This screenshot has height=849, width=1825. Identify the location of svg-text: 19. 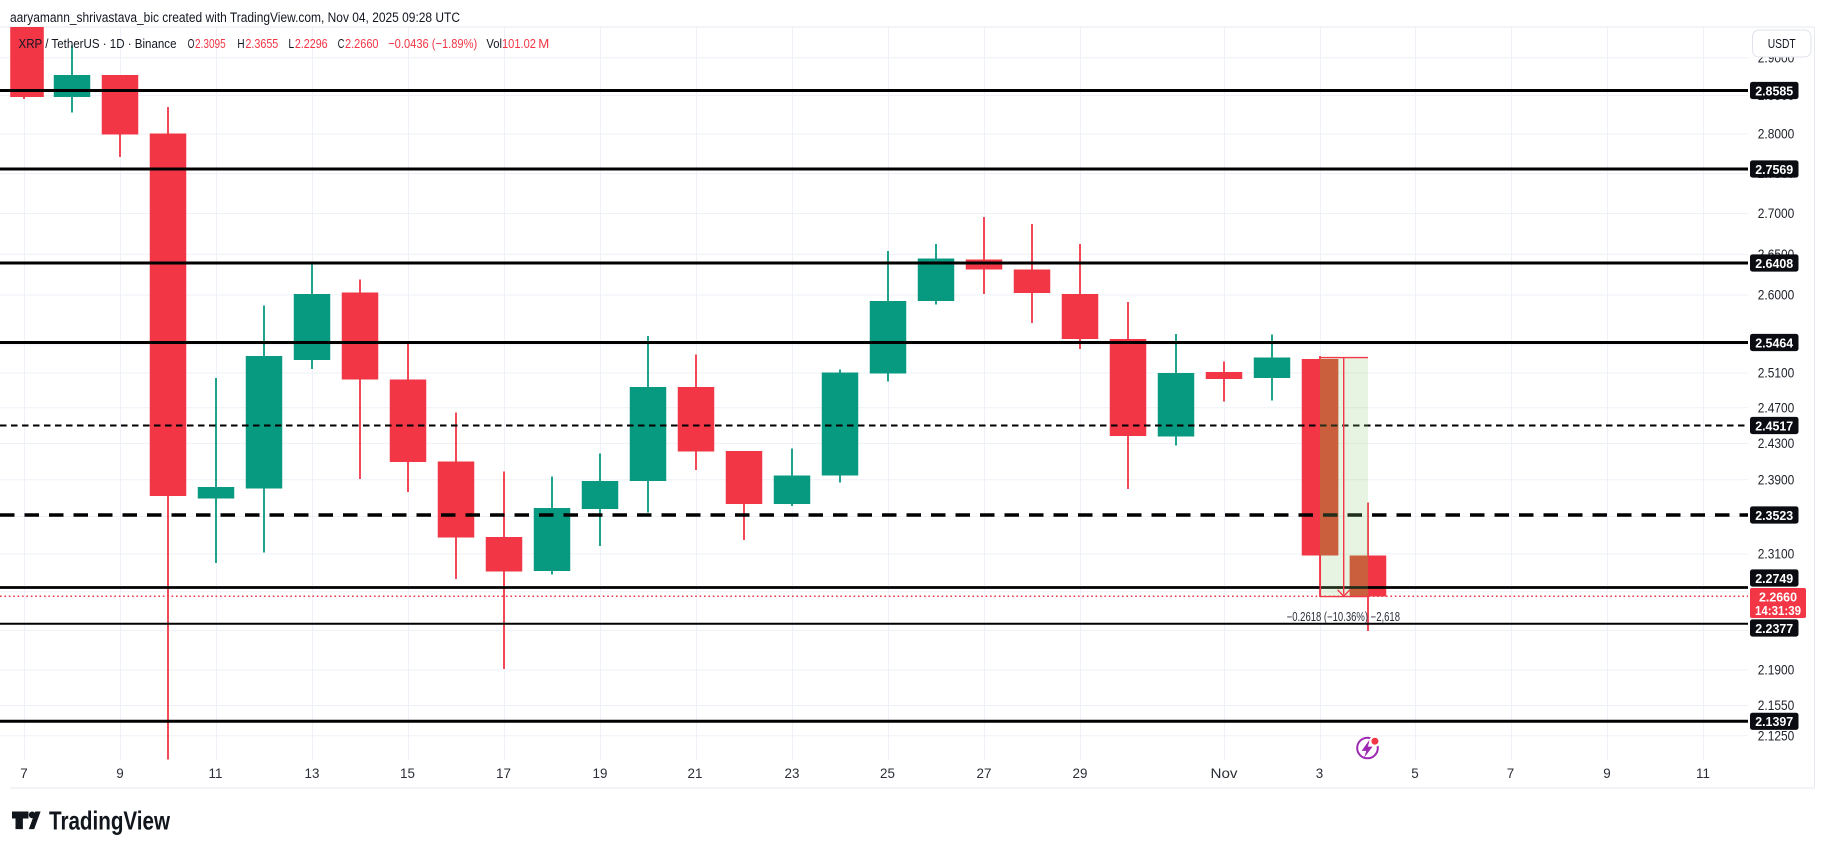
(600, 773).